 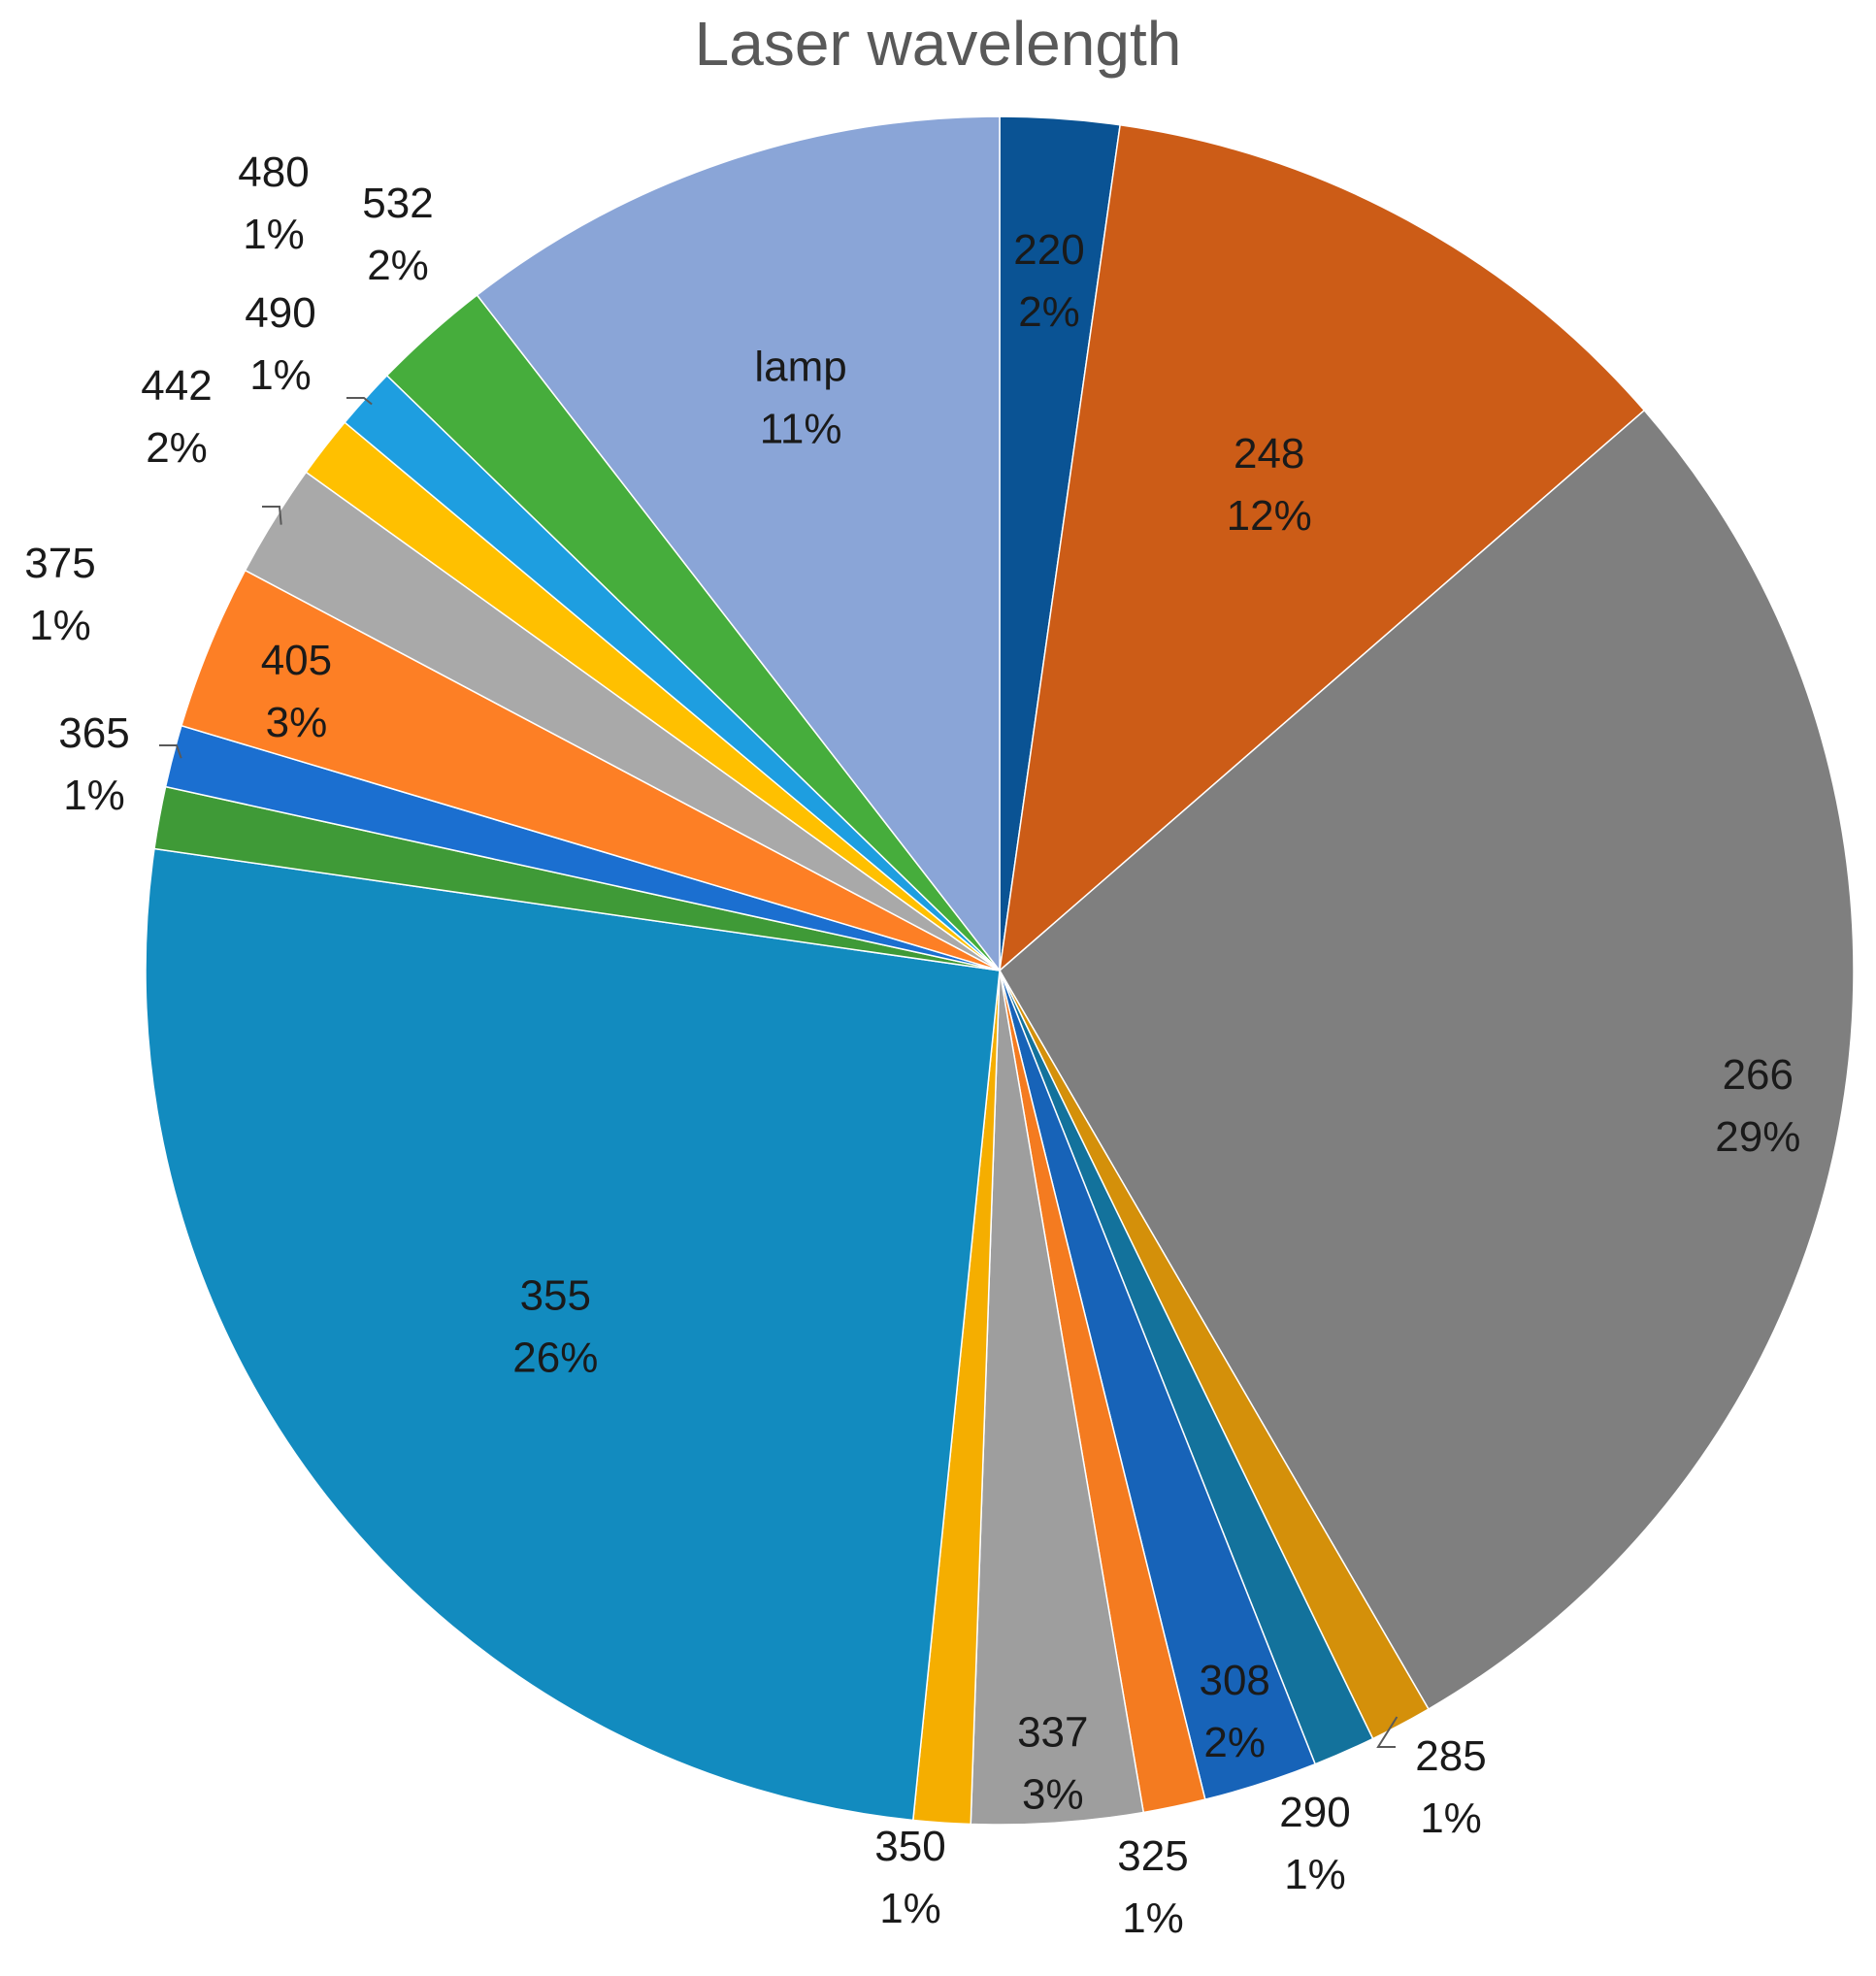 What do you see at coordinates (1269, 516) in the screenshot?
I see `slice-percent-248: 12%` at bounding box center [1269, 516].